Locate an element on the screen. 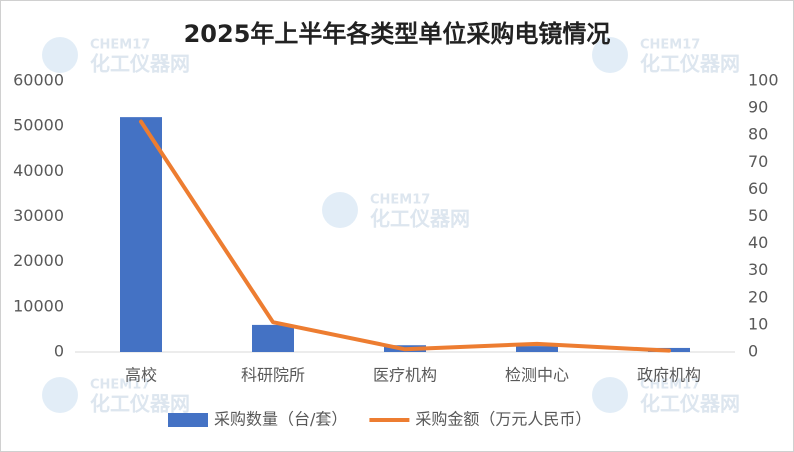  legend-swatch is located at coordinates (188, 420).